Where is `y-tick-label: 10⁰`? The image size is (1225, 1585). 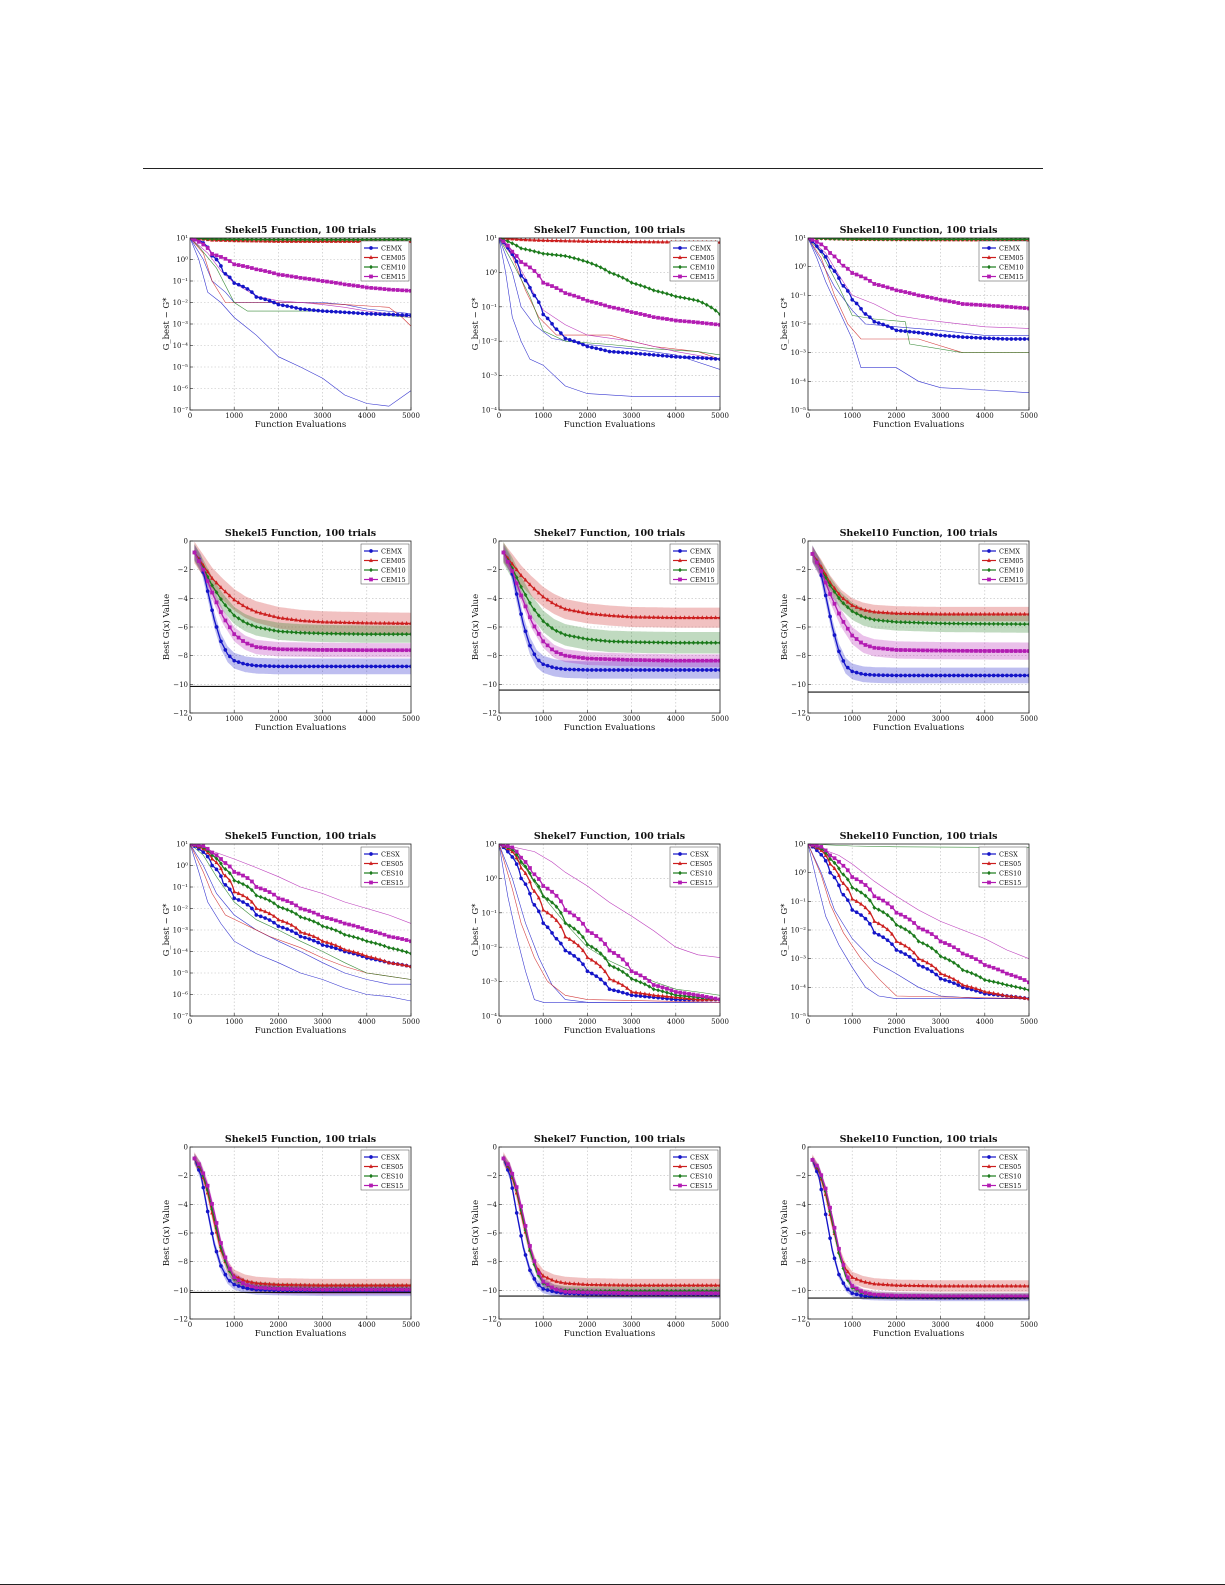
y-tick-label: 10⁰ is located at coordinates (800, 267).